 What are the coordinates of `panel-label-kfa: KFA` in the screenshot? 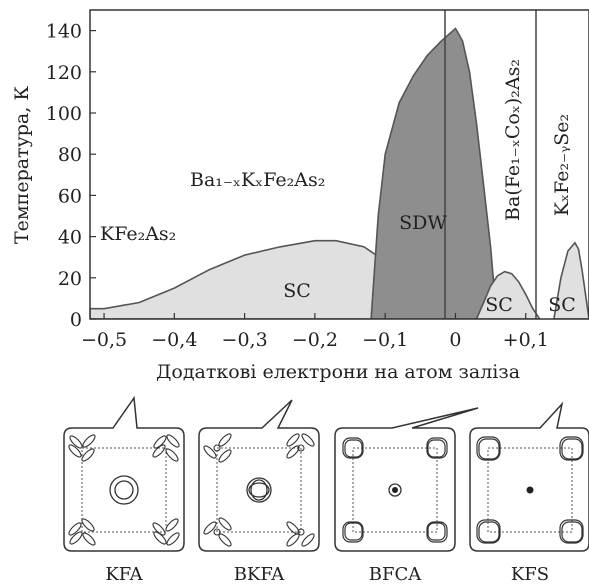 It's located at (124, 574).